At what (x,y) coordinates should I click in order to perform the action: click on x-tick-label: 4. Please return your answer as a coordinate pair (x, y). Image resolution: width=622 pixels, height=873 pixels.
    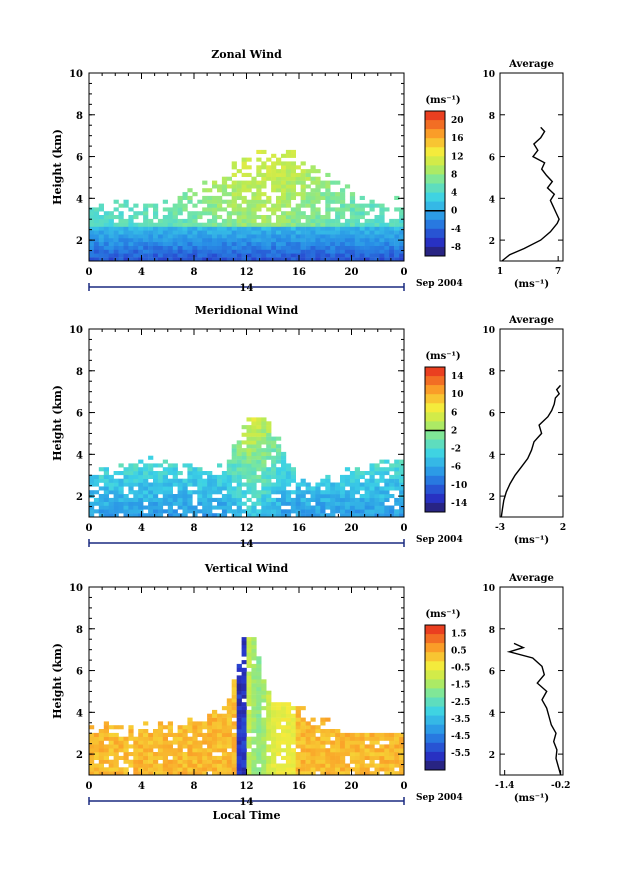
    Looking at the image, I should click on (141, 528).